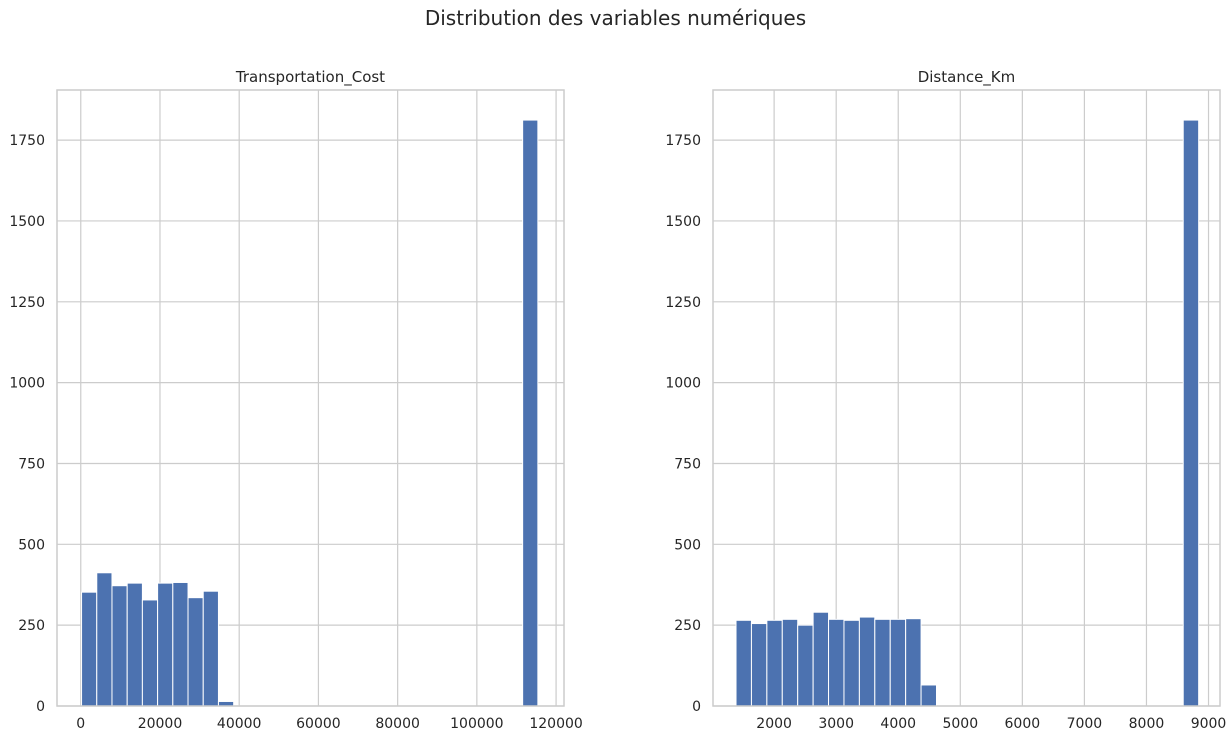 This screenshot has width=1231, height=743. What do you see at coordinates (1147, 724) in the screenshot?
I see `x-tick-label: 8000` at bounding box center [1147, 724].